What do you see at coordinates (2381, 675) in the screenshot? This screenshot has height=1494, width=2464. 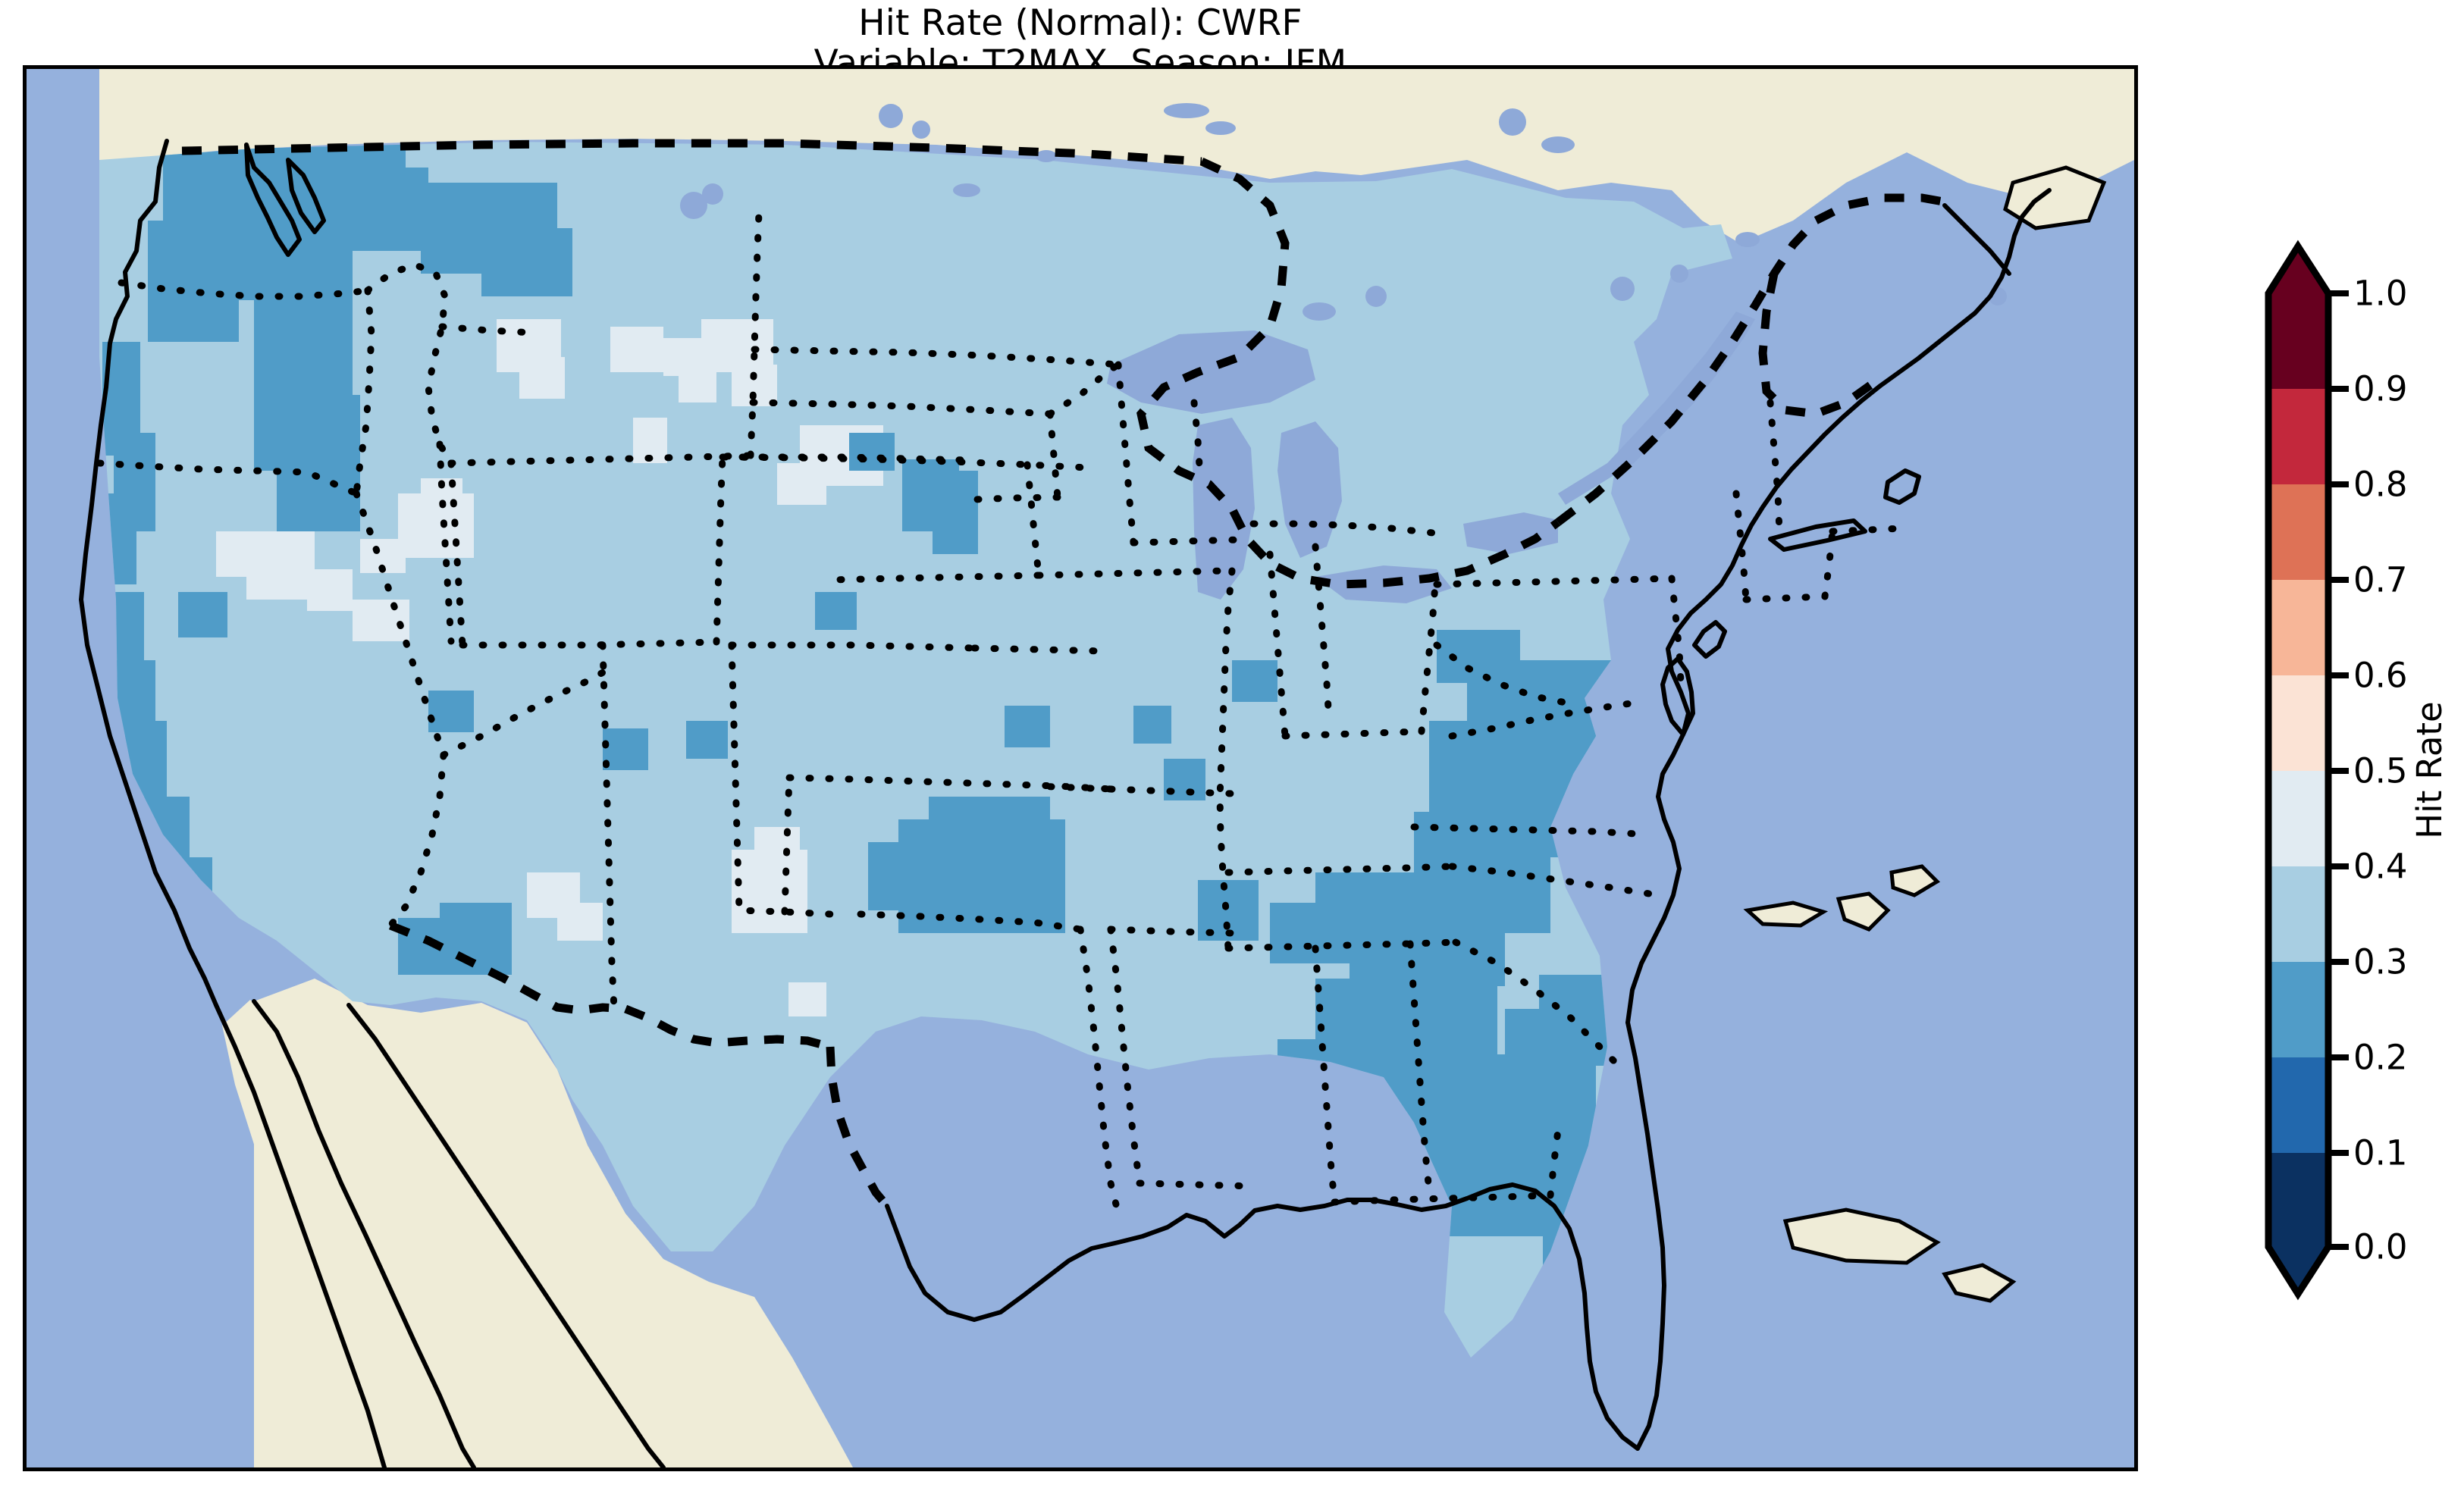 I see `colorbar-tick-0-6: 0.6` at bounding box center [2381, 675].